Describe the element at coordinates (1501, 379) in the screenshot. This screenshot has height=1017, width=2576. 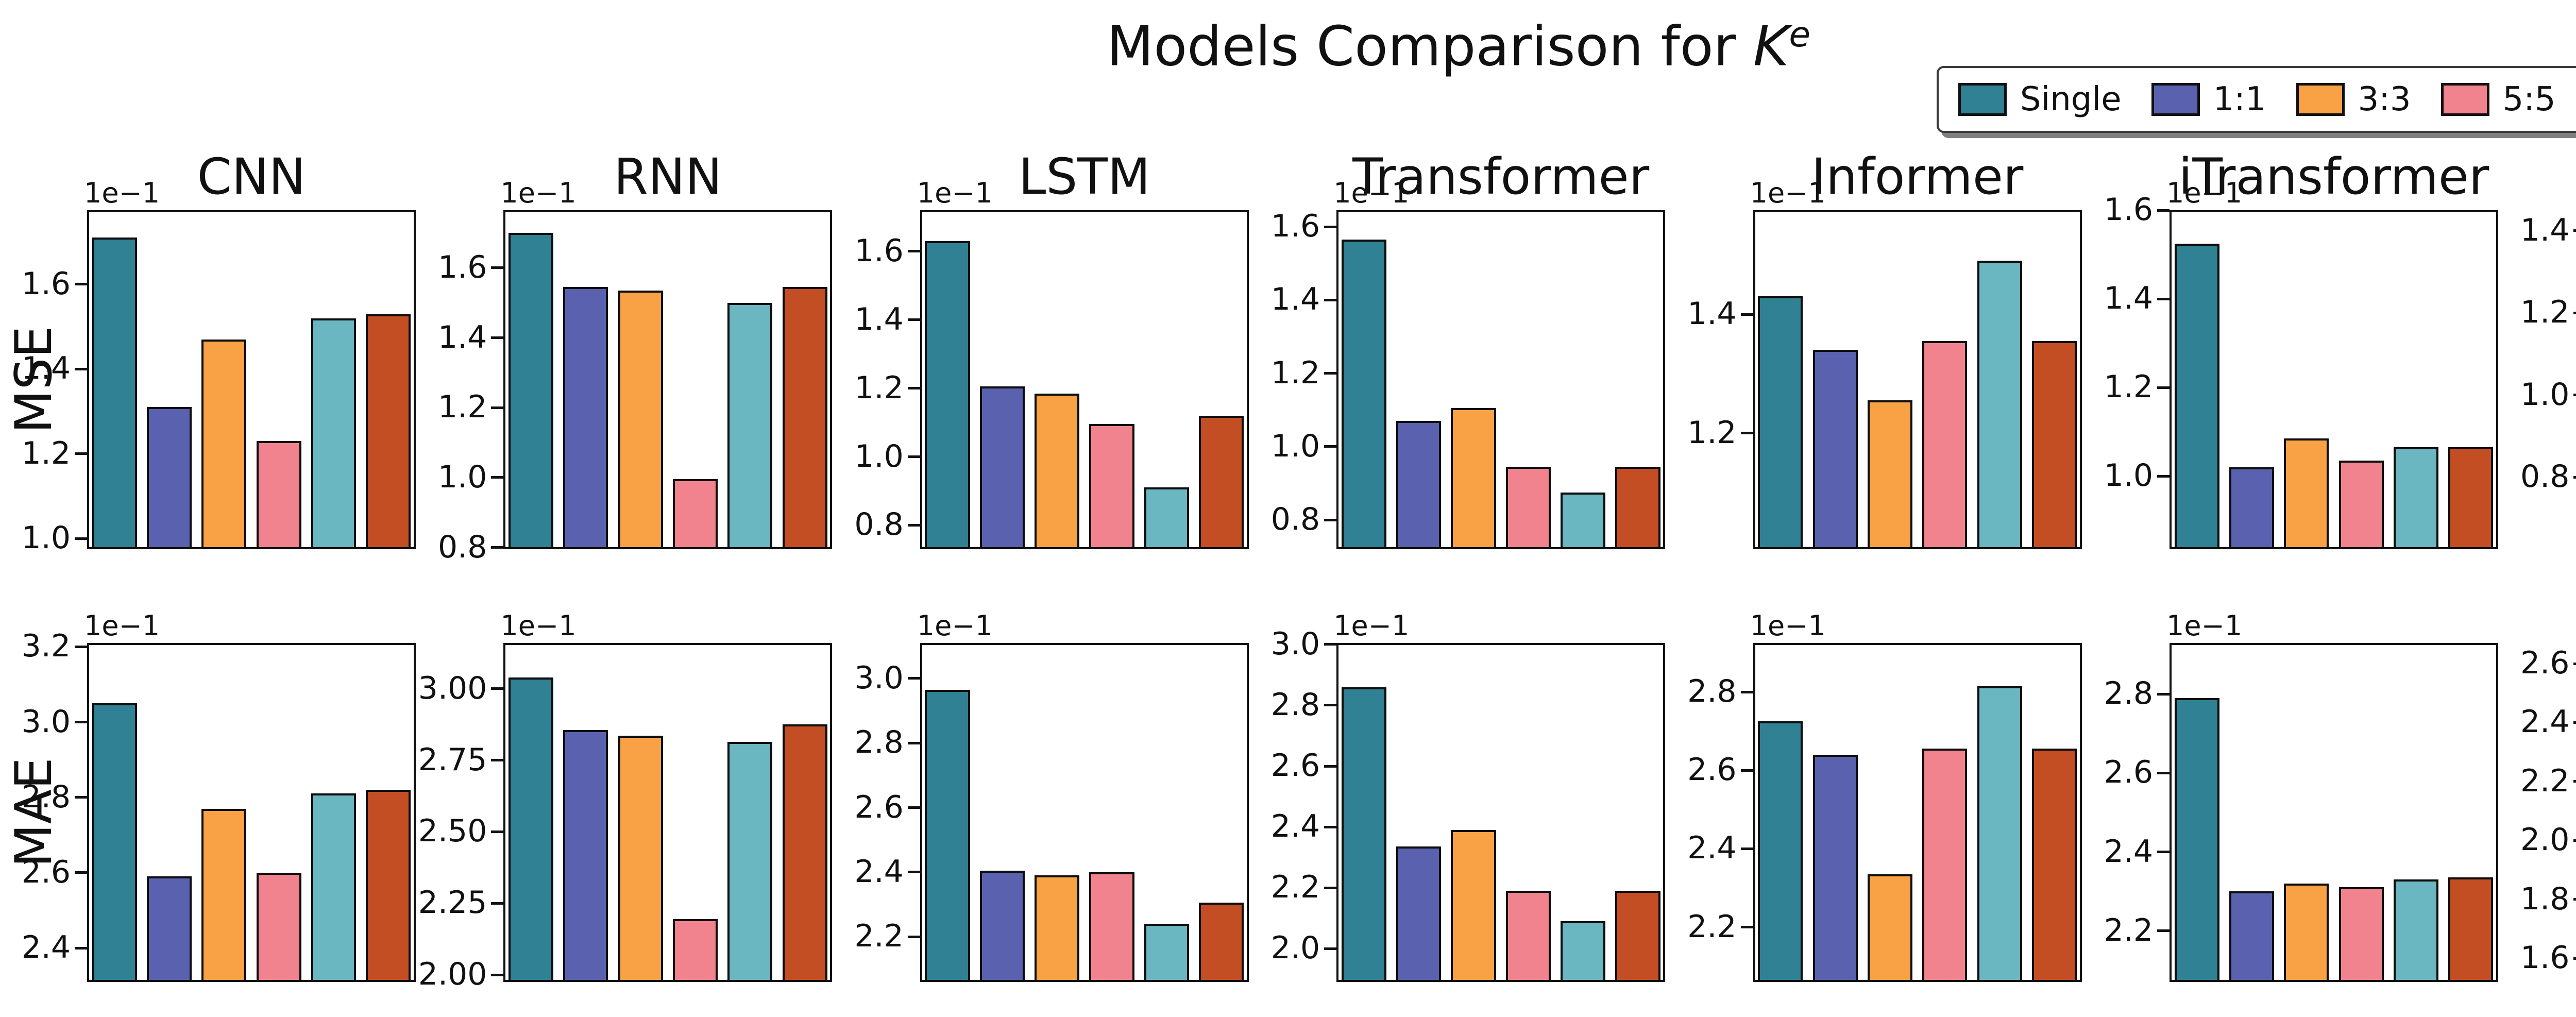
I see `axes-transformer-mse` at that location.